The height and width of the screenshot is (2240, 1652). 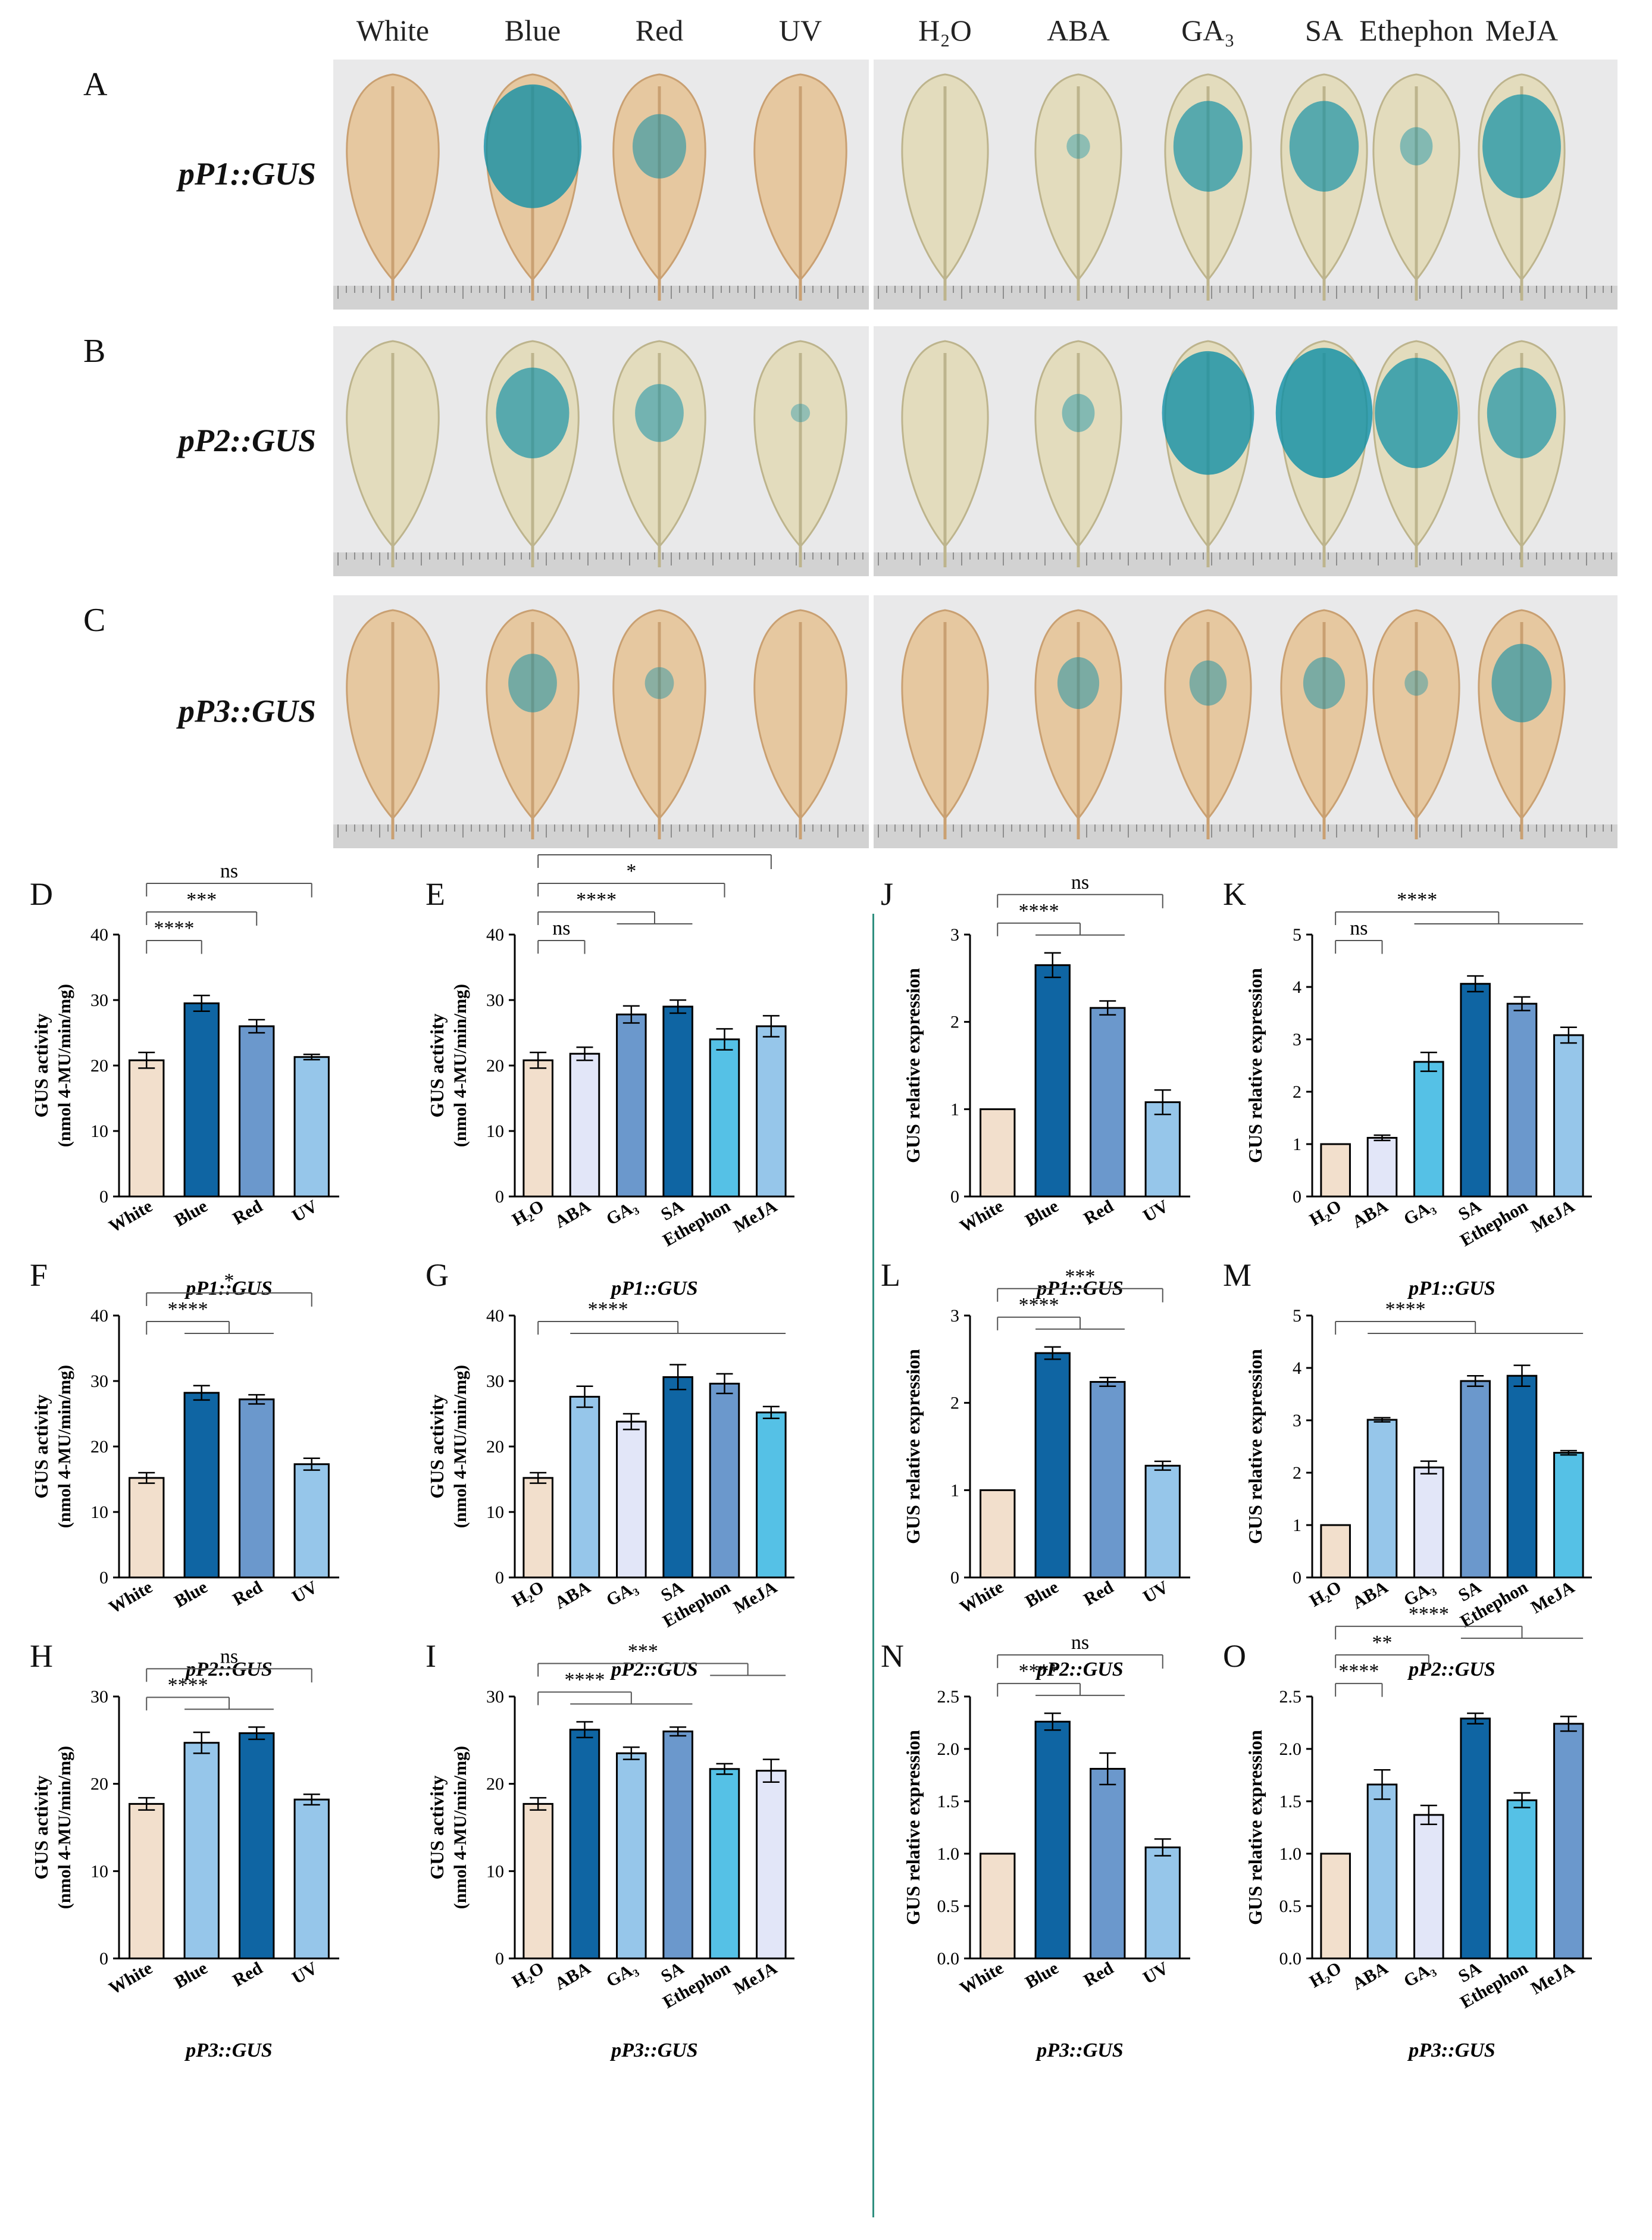 What do you see at coordinates (460, 1065) in the screenshot?
I see `y-axis-label2-E: (nmol 4-MU/min/mg)` at bounding box center [460, 1065].